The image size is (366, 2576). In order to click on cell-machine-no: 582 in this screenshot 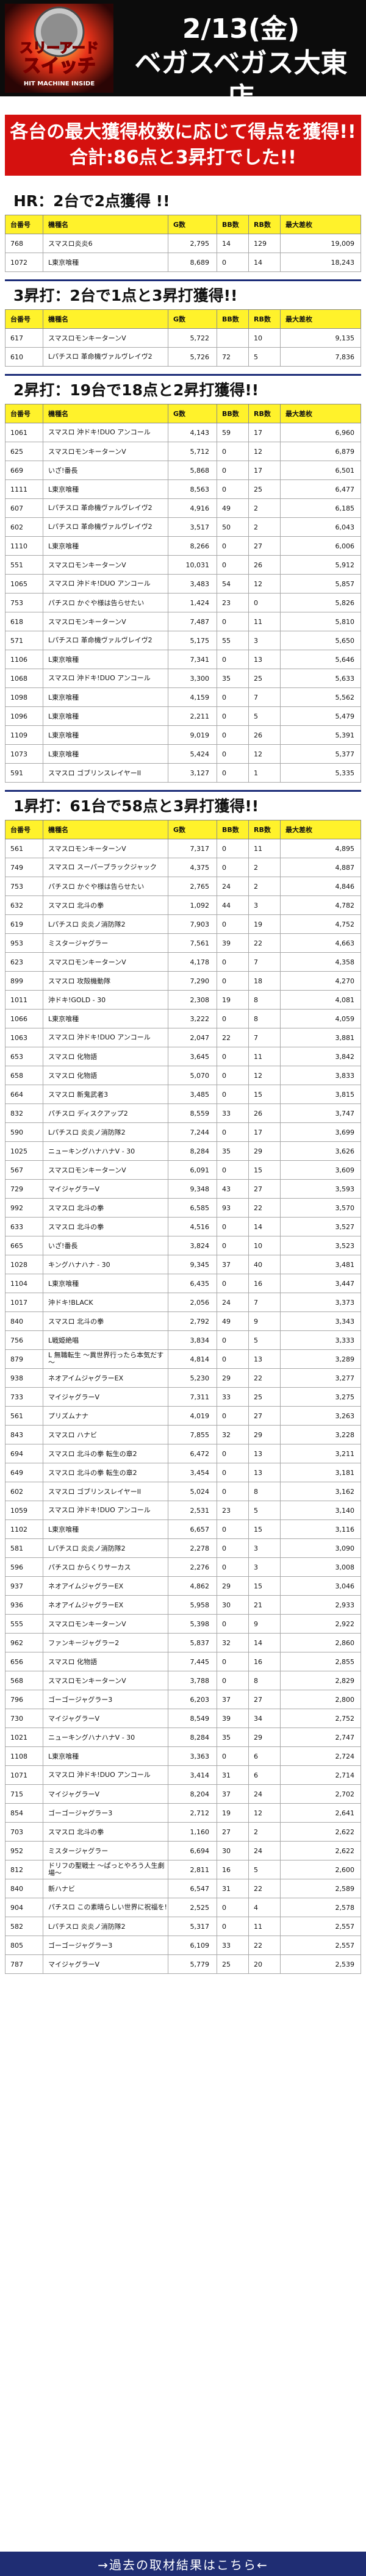, I will do `click(24, 1927)`.